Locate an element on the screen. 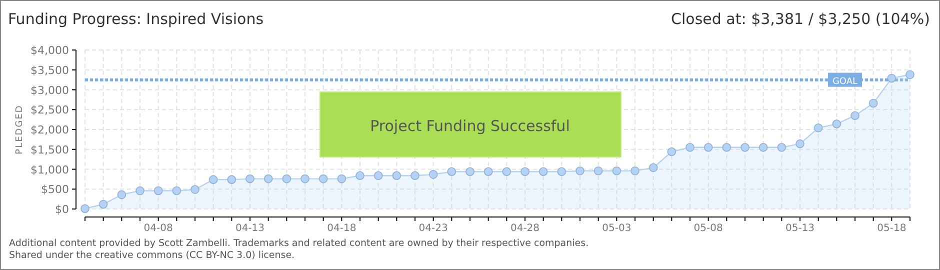 This screenshot has height=270, width=940. x-tick-label: 05-08 is located at coordinates (708, 228).